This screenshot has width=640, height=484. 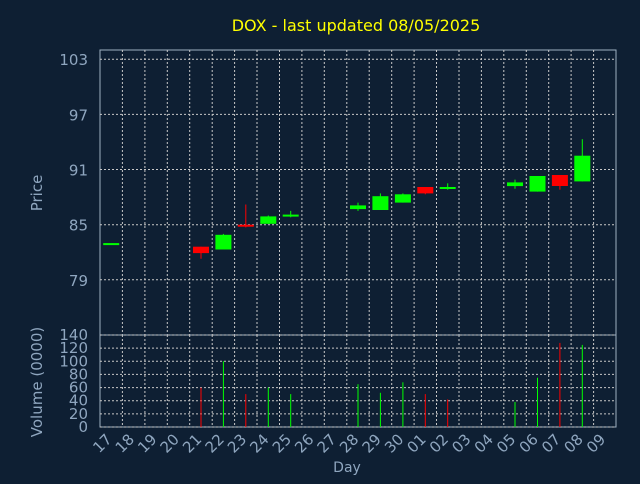 I want to click on chart-title: DOX - last updated 08/05/2025, so click(x=356, y=25).